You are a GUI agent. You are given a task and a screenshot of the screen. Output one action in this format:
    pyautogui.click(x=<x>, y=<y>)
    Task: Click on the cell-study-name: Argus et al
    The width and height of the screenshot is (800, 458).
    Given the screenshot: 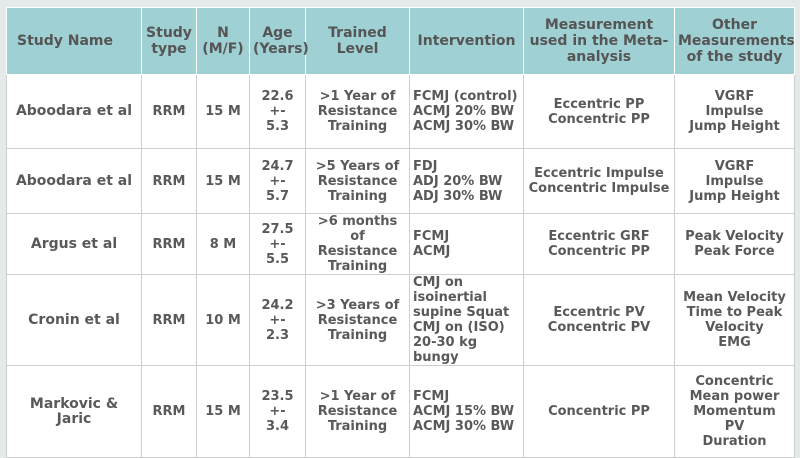 What is the action you would take?
    pyautogui.click(x=74, y=244)
    